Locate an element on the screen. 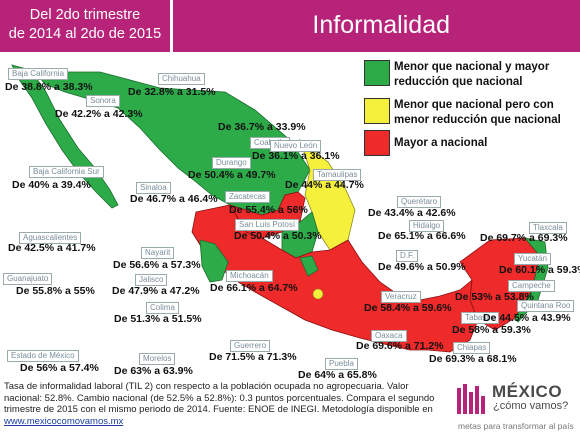  logo-name: MÉXICO is located at coordinates (527, 391).